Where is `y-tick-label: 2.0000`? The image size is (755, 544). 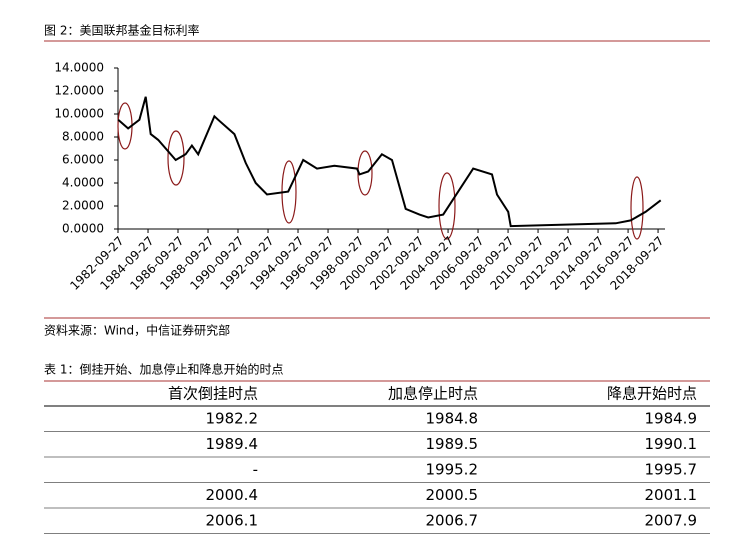
y-tick-label: 2.0000 is located at coordinates (83, 206).